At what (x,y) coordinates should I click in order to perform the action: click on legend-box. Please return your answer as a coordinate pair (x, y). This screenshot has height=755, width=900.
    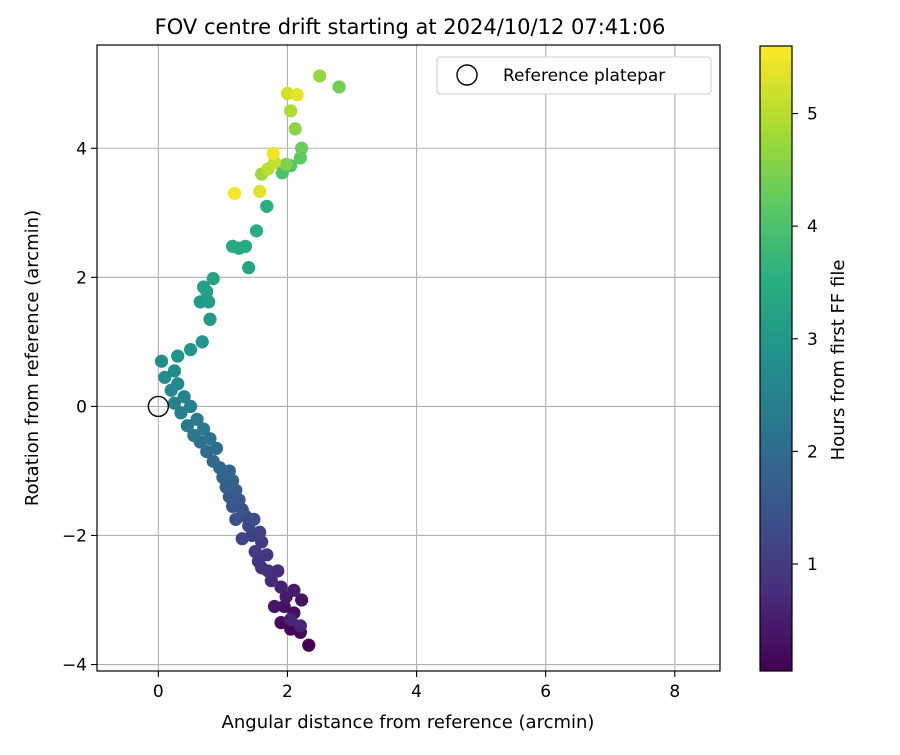
    Looking at the image, I should click on (574, 75).